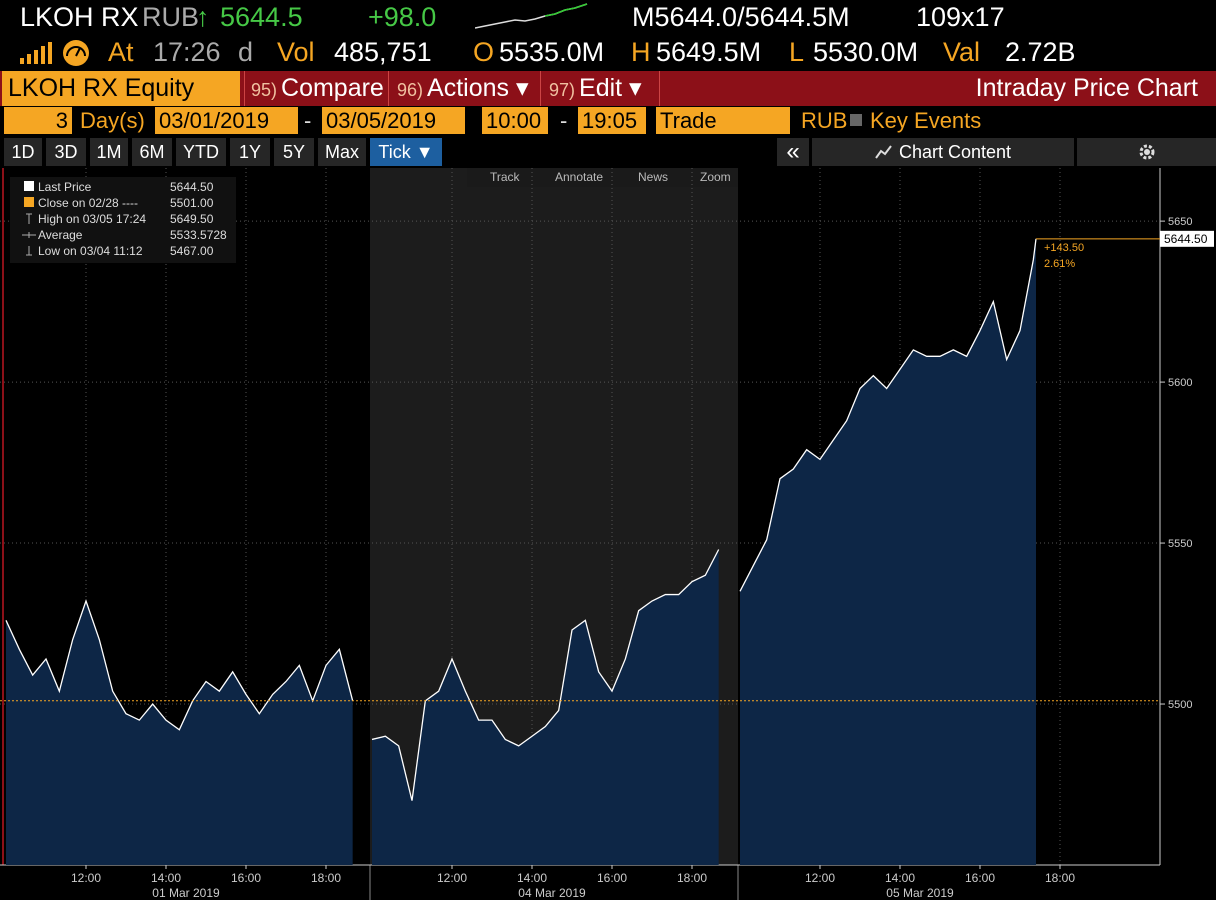 This screenshot has width=1216, height=900. Describe the element at coordinates (920, 893) in the screenshot. I see `date-label: 05 Mar 2019` at that location.